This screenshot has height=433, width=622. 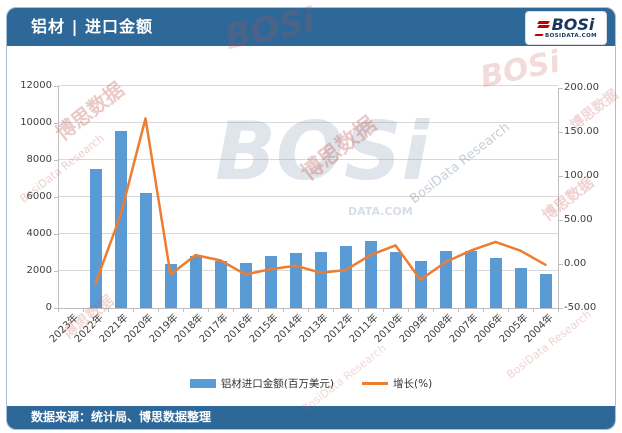 I want to click on left-axis-tick-label: 0, so click(x=48, y=307).